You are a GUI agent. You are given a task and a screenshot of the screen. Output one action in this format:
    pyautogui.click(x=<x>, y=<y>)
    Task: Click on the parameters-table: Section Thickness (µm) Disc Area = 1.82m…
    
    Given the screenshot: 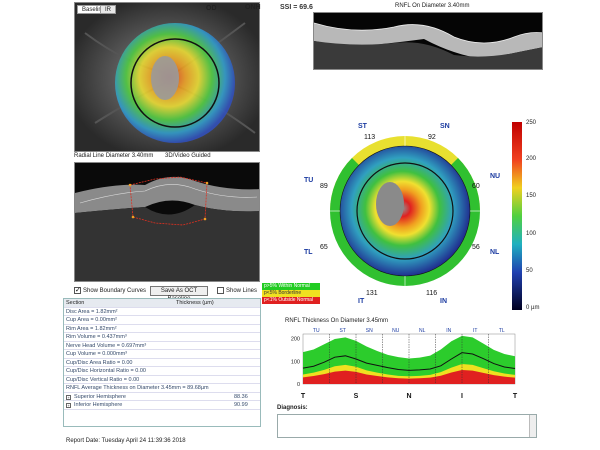 What is the action you would take?
    pyautogui.click(x=162, y=362)
    